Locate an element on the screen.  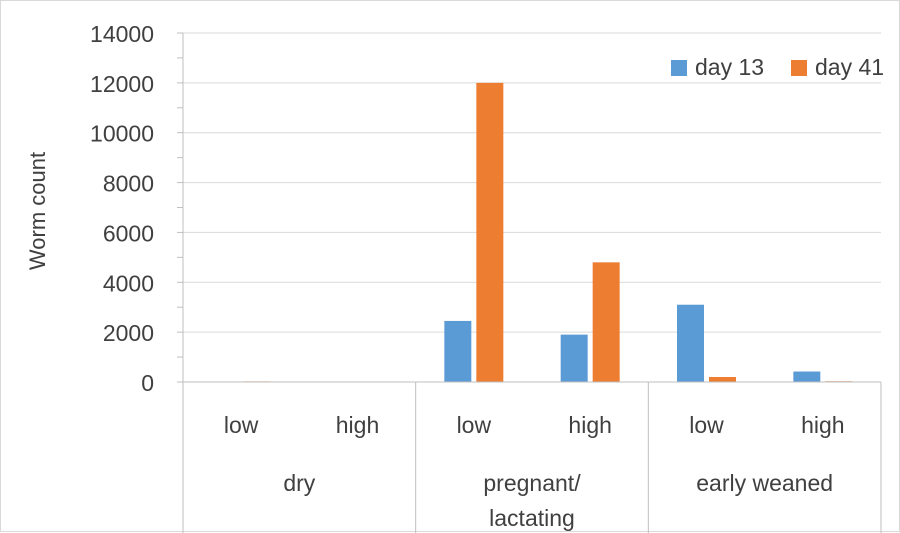
y-tick-label: 8000 is located at coordinates (128, 184).